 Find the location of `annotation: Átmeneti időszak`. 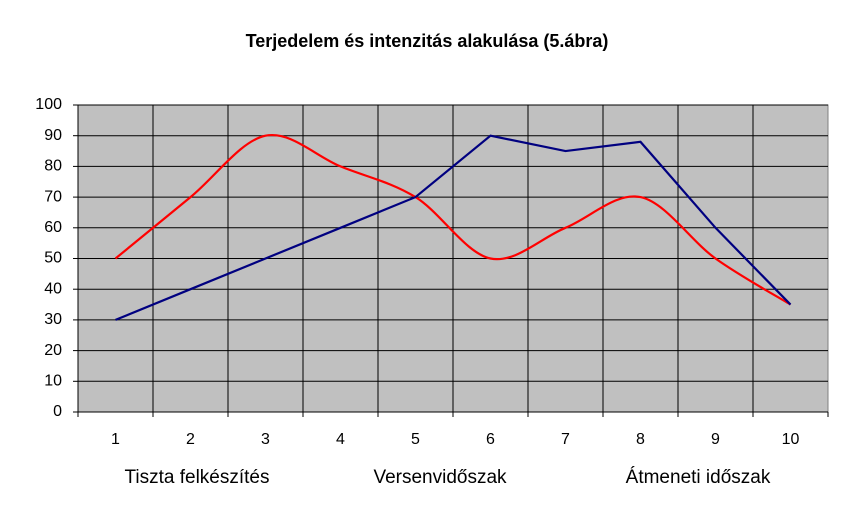

annotation: Átmeneti időszak is located at coordinates (698, 477).